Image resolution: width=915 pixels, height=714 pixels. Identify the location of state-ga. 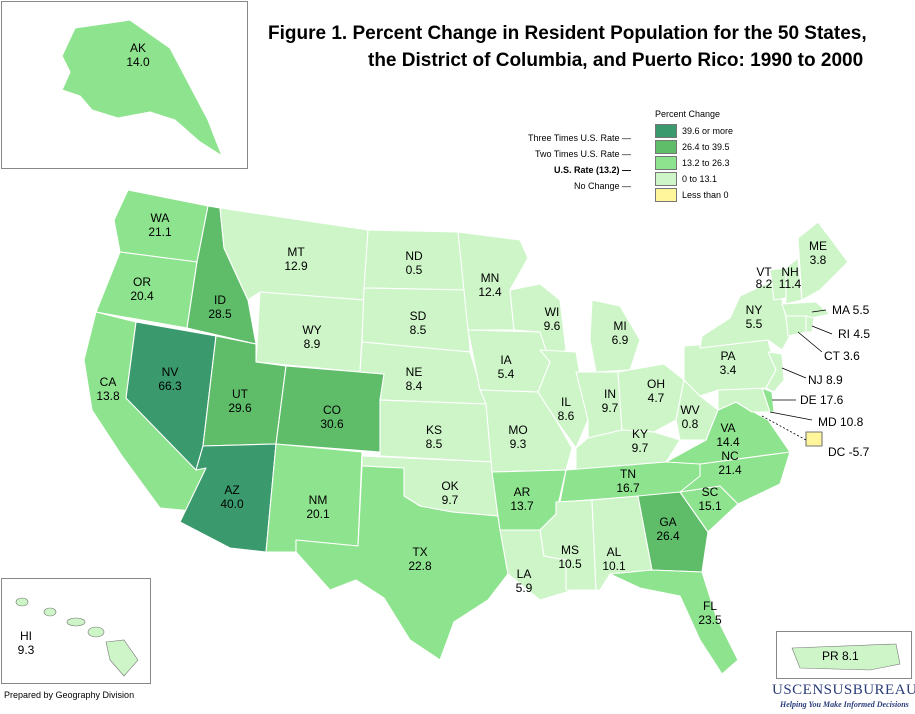
(673, 532).